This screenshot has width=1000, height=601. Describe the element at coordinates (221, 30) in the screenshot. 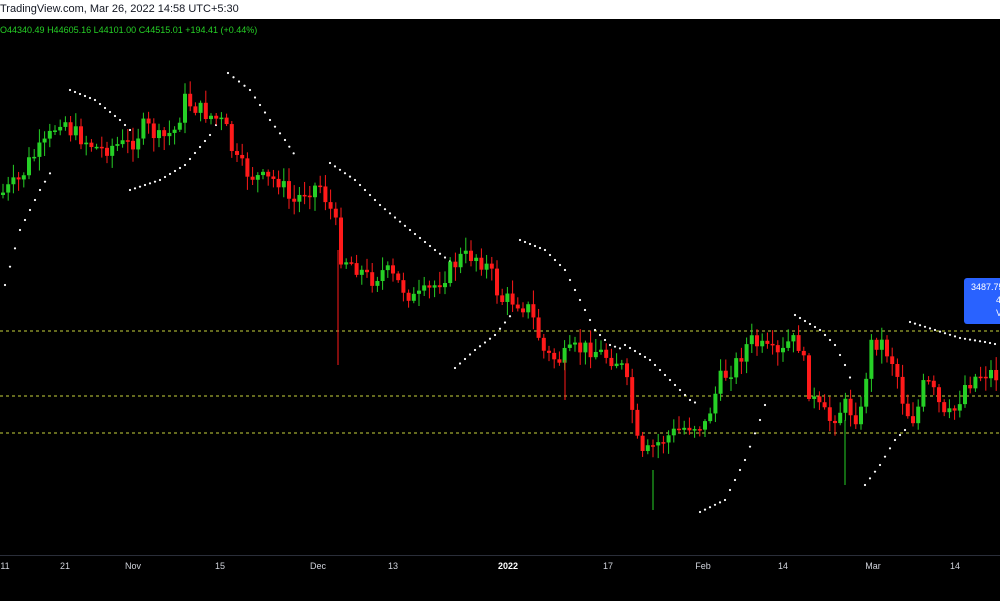

I see `ohlc-change: +194.41 (+0.44%)` at that location.